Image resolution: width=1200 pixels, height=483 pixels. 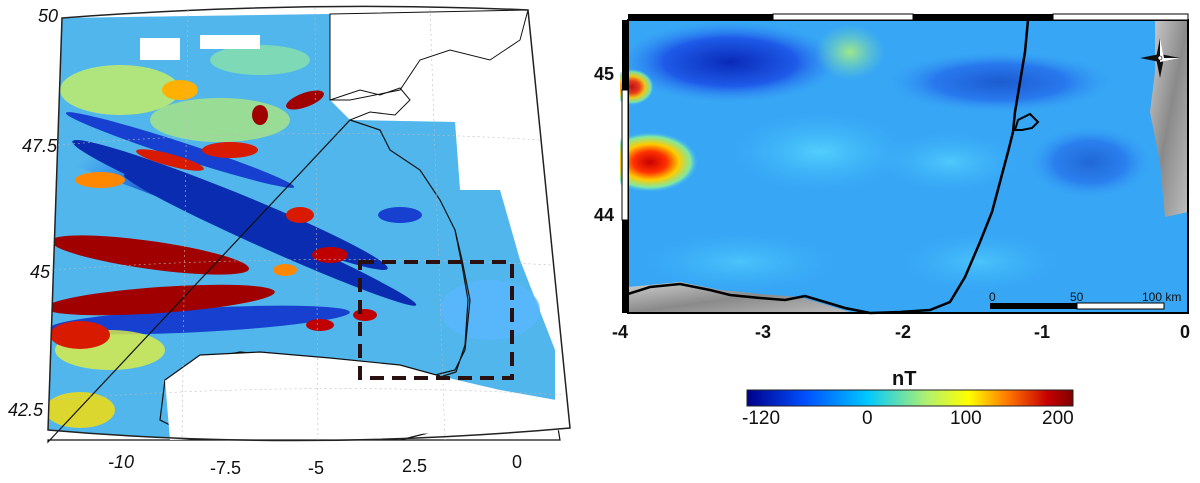 What do you see at coordinates (40, 272) in the screenshot?
I see `left-lat-label: 45` at bounding box center [40, 272].